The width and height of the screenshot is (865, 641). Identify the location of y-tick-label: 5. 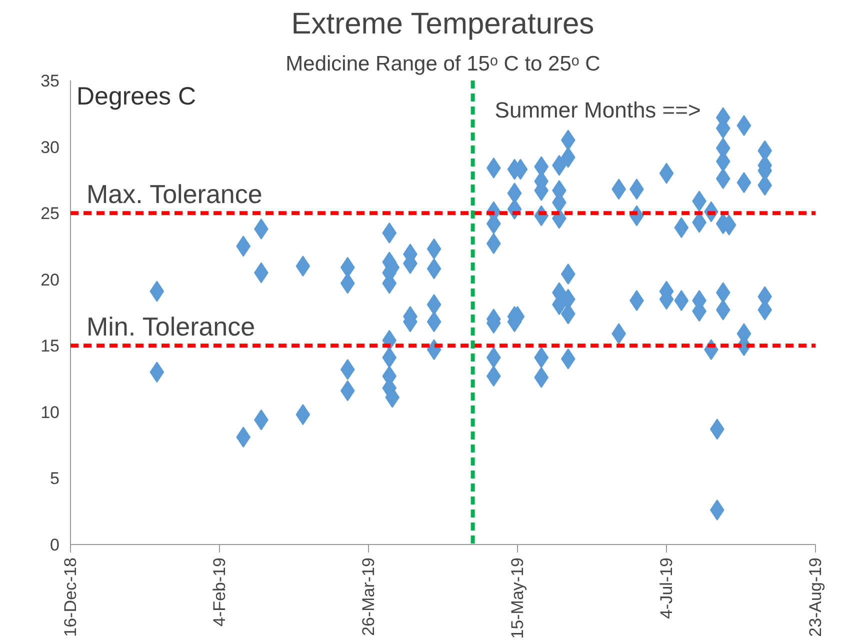
(55, 478).